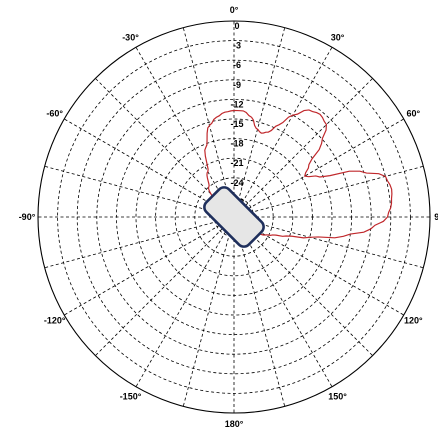  I want to click on radial-tick-label: -15, so click(236, 124).